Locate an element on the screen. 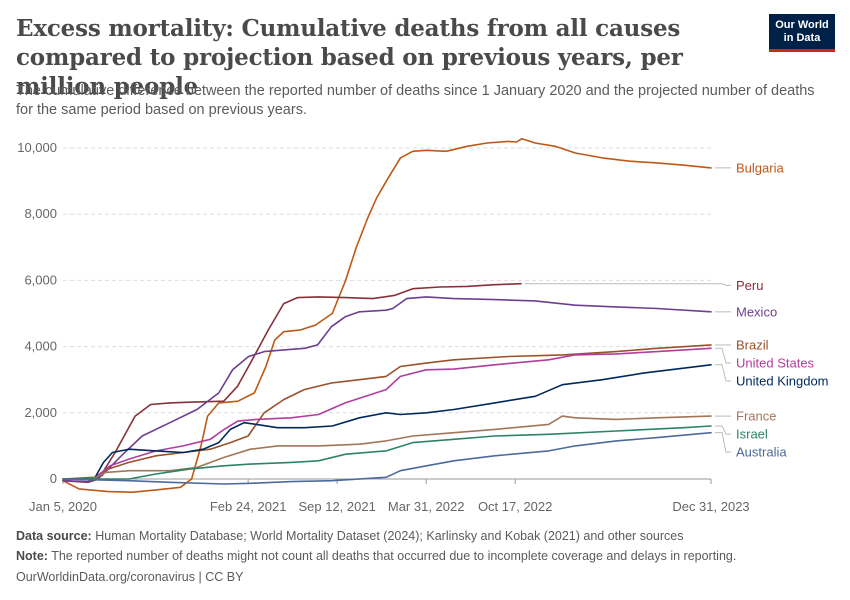 This screenshot has height=600, width=850. note-label: Note: is located at coordinates (32, 556).